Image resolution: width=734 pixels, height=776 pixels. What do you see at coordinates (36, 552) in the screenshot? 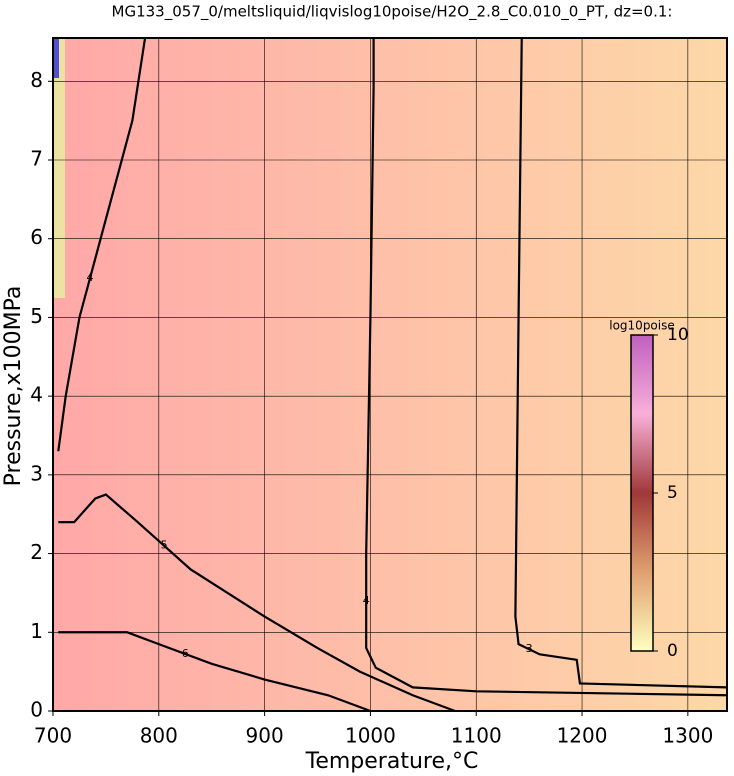
I see `y-tick-label: 2` at bounding box center [36, 552].